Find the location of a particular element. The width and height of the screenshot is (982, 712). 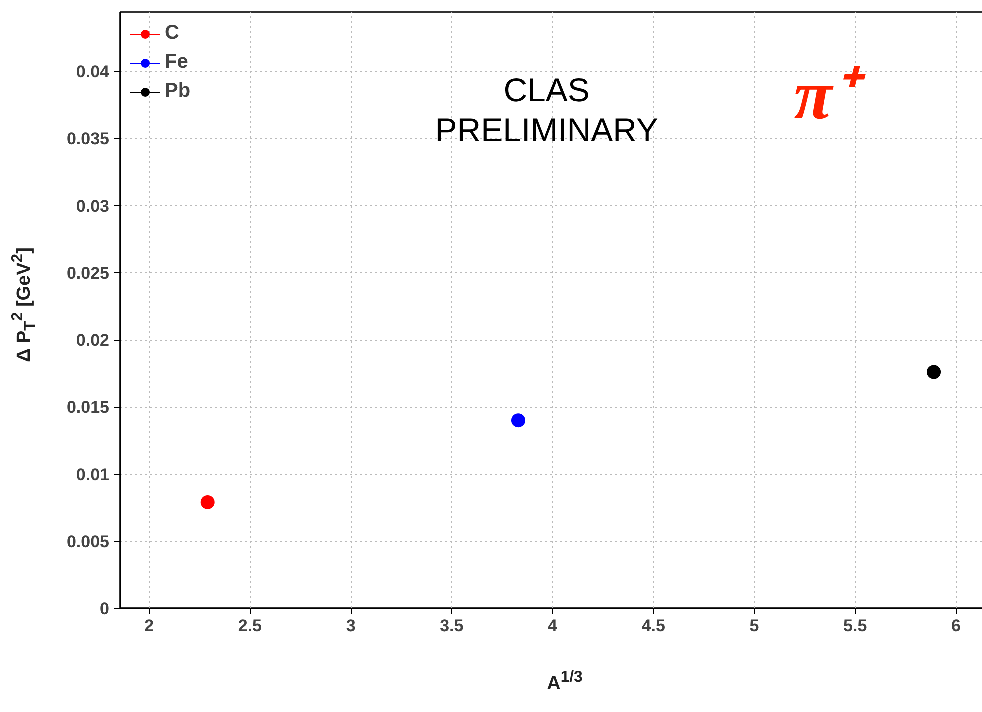

x-tick-label: 5.5 is located at coordinates (856, 626).